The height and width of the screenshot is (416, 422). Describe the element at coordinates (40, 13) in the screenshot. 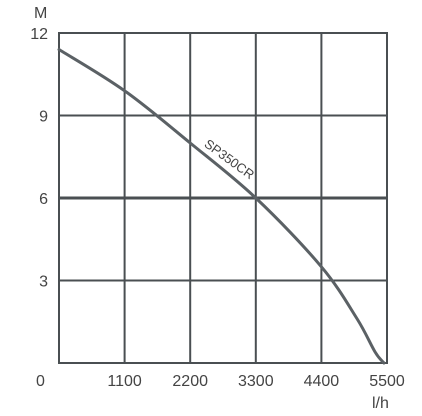

I see `y-axis-label: M` at that location.